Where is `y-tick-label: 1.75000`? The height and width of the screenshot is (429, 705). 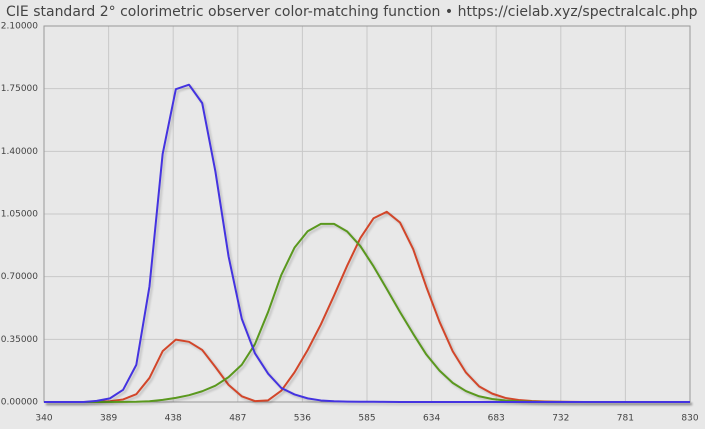
y-tick-label: 1.75000 is located at coordinates (19, 89).